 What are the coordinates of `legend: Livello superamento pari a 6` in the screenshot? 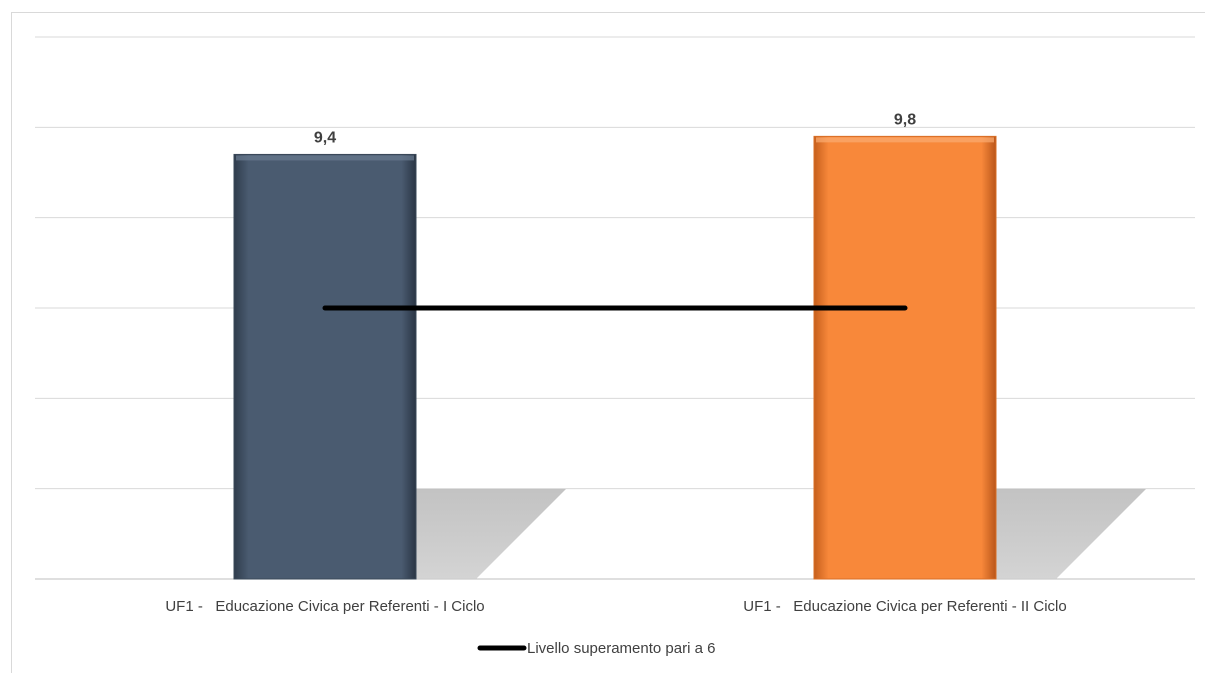 It's located at (596, 648).